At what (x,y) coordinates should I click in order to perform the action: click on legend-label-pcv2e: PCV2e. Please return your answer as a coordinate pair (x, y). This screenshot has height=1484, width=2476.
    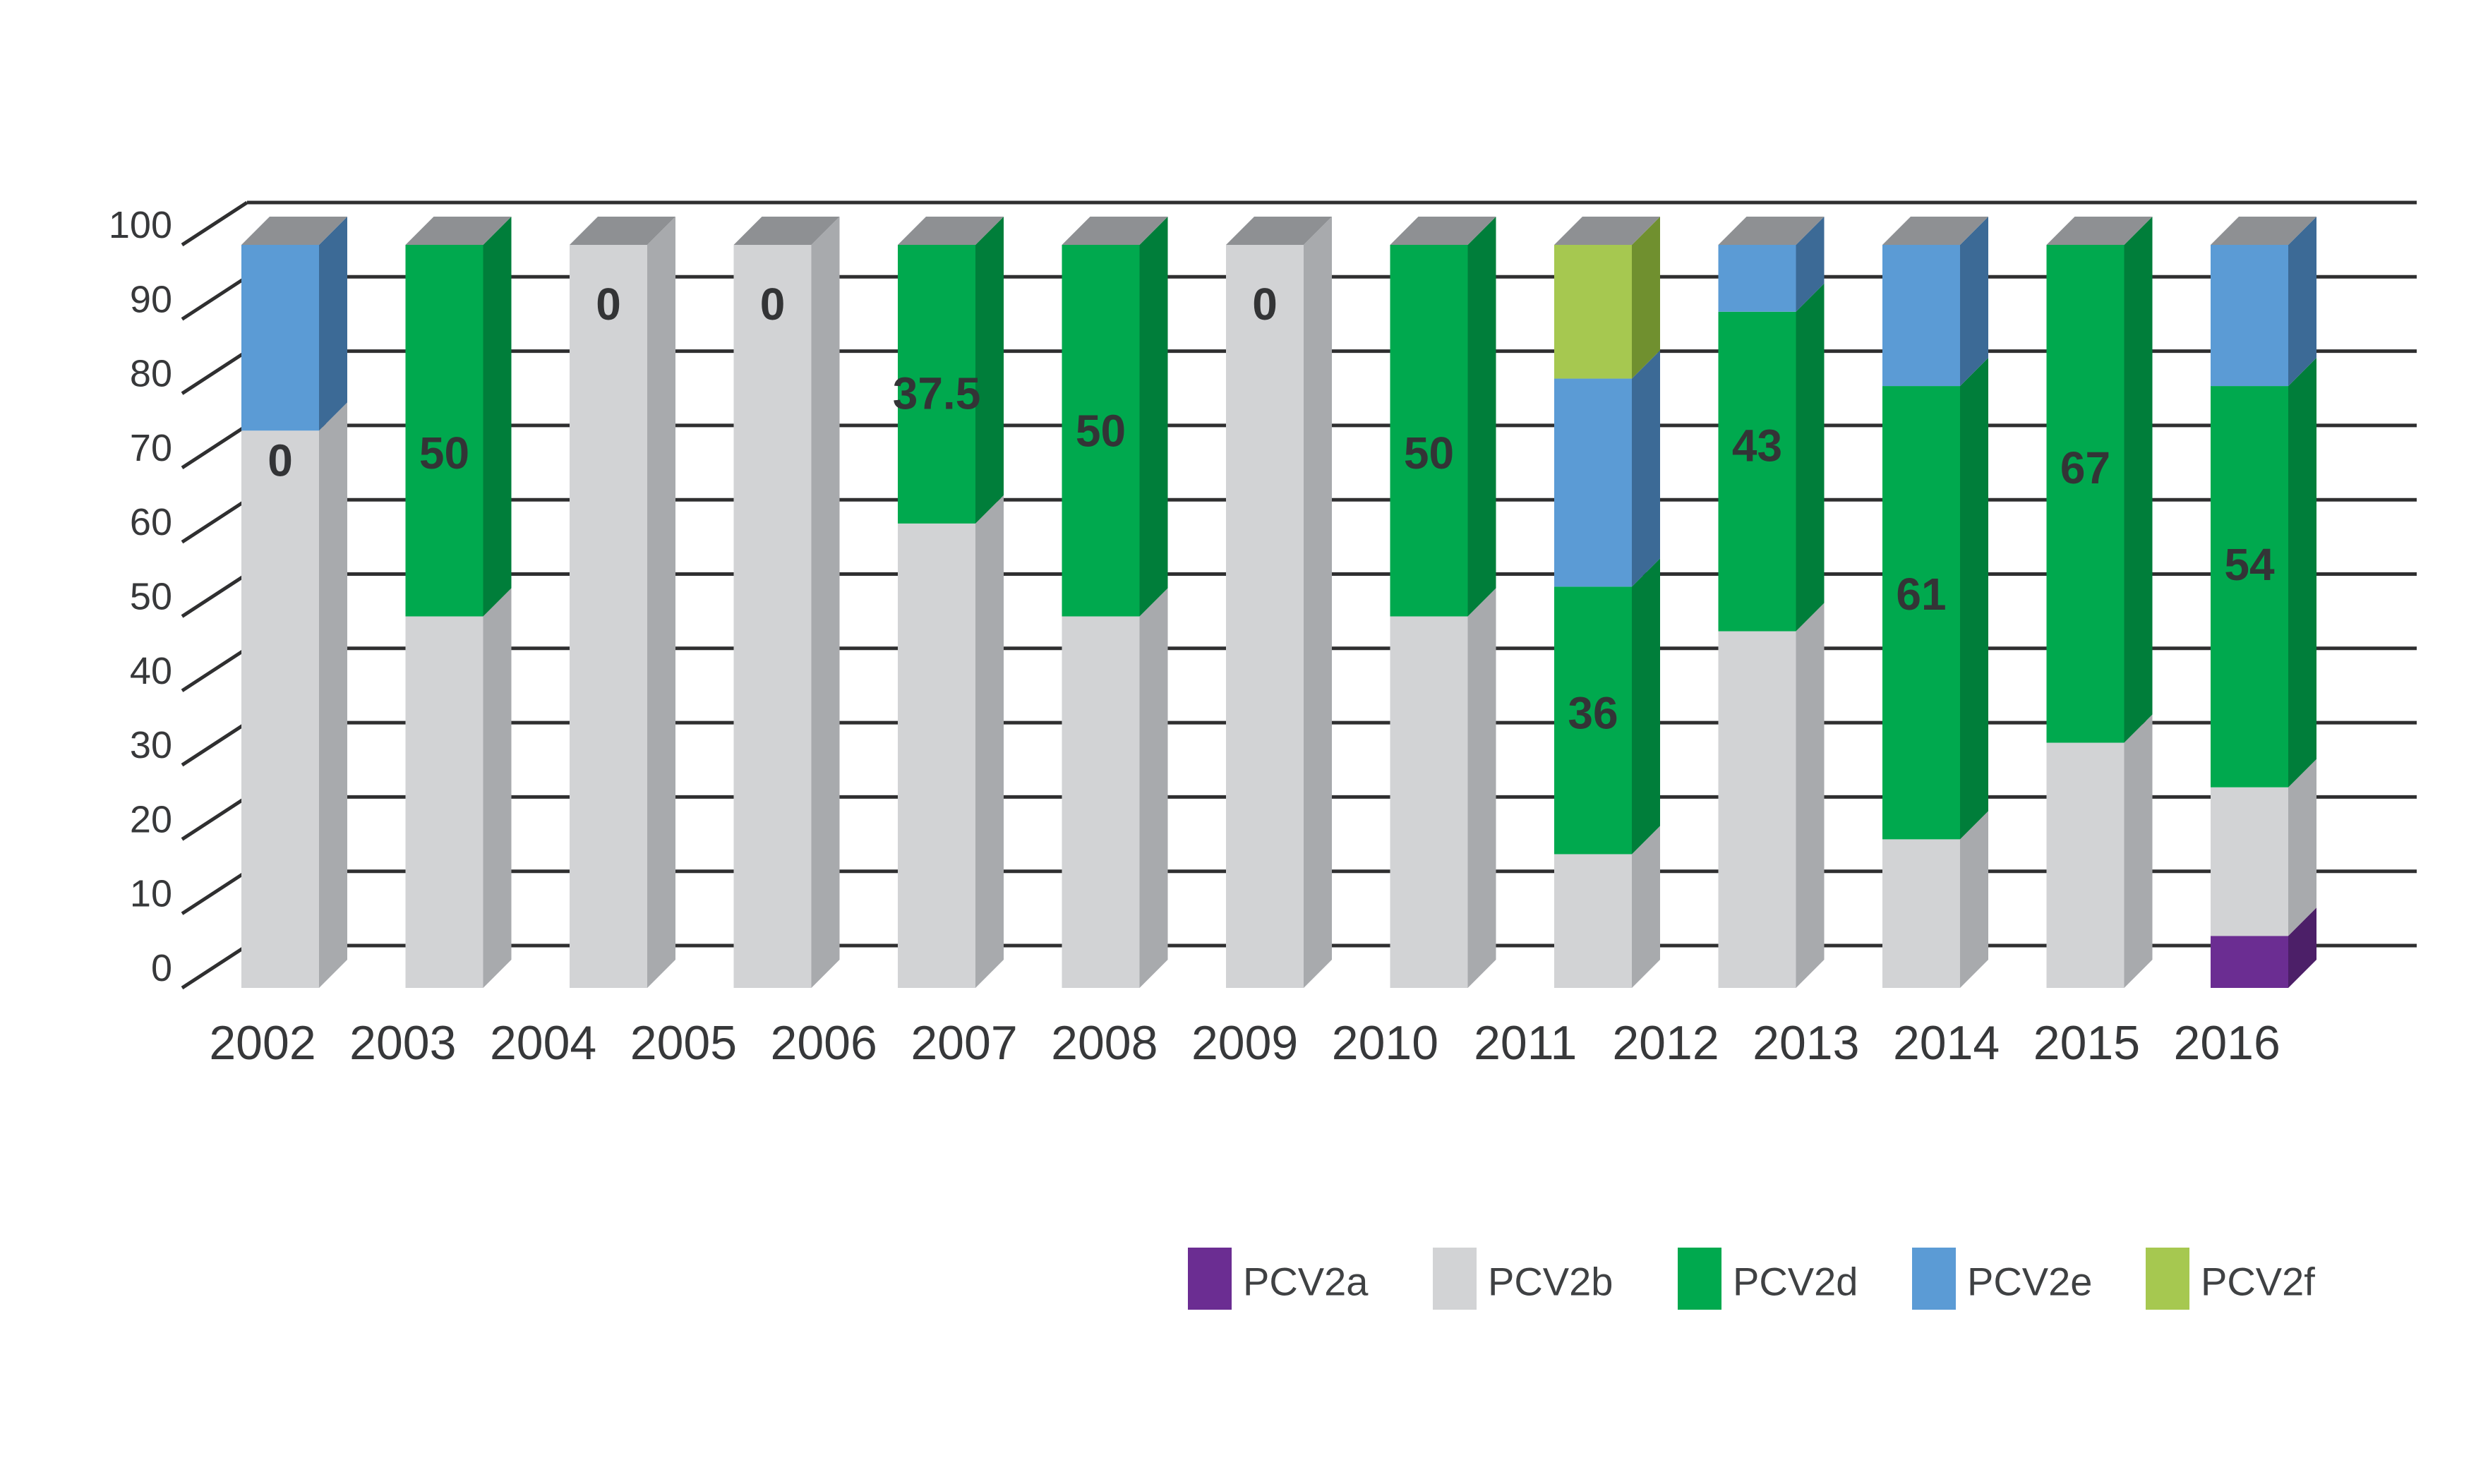
    Looking at the image, I should click on (2029, 1282).